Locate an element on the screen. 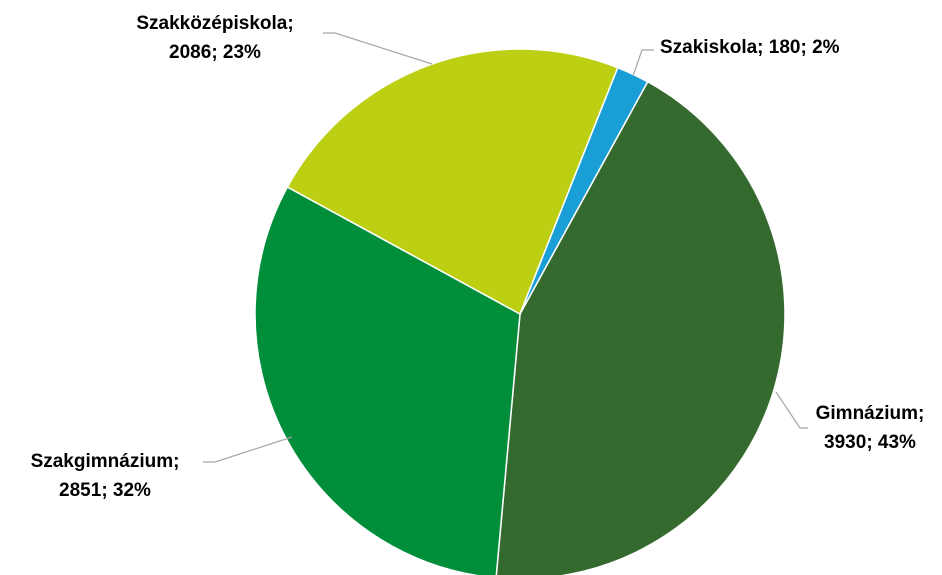  data-label: 2851; 32% is located at coordinates (105, 490).